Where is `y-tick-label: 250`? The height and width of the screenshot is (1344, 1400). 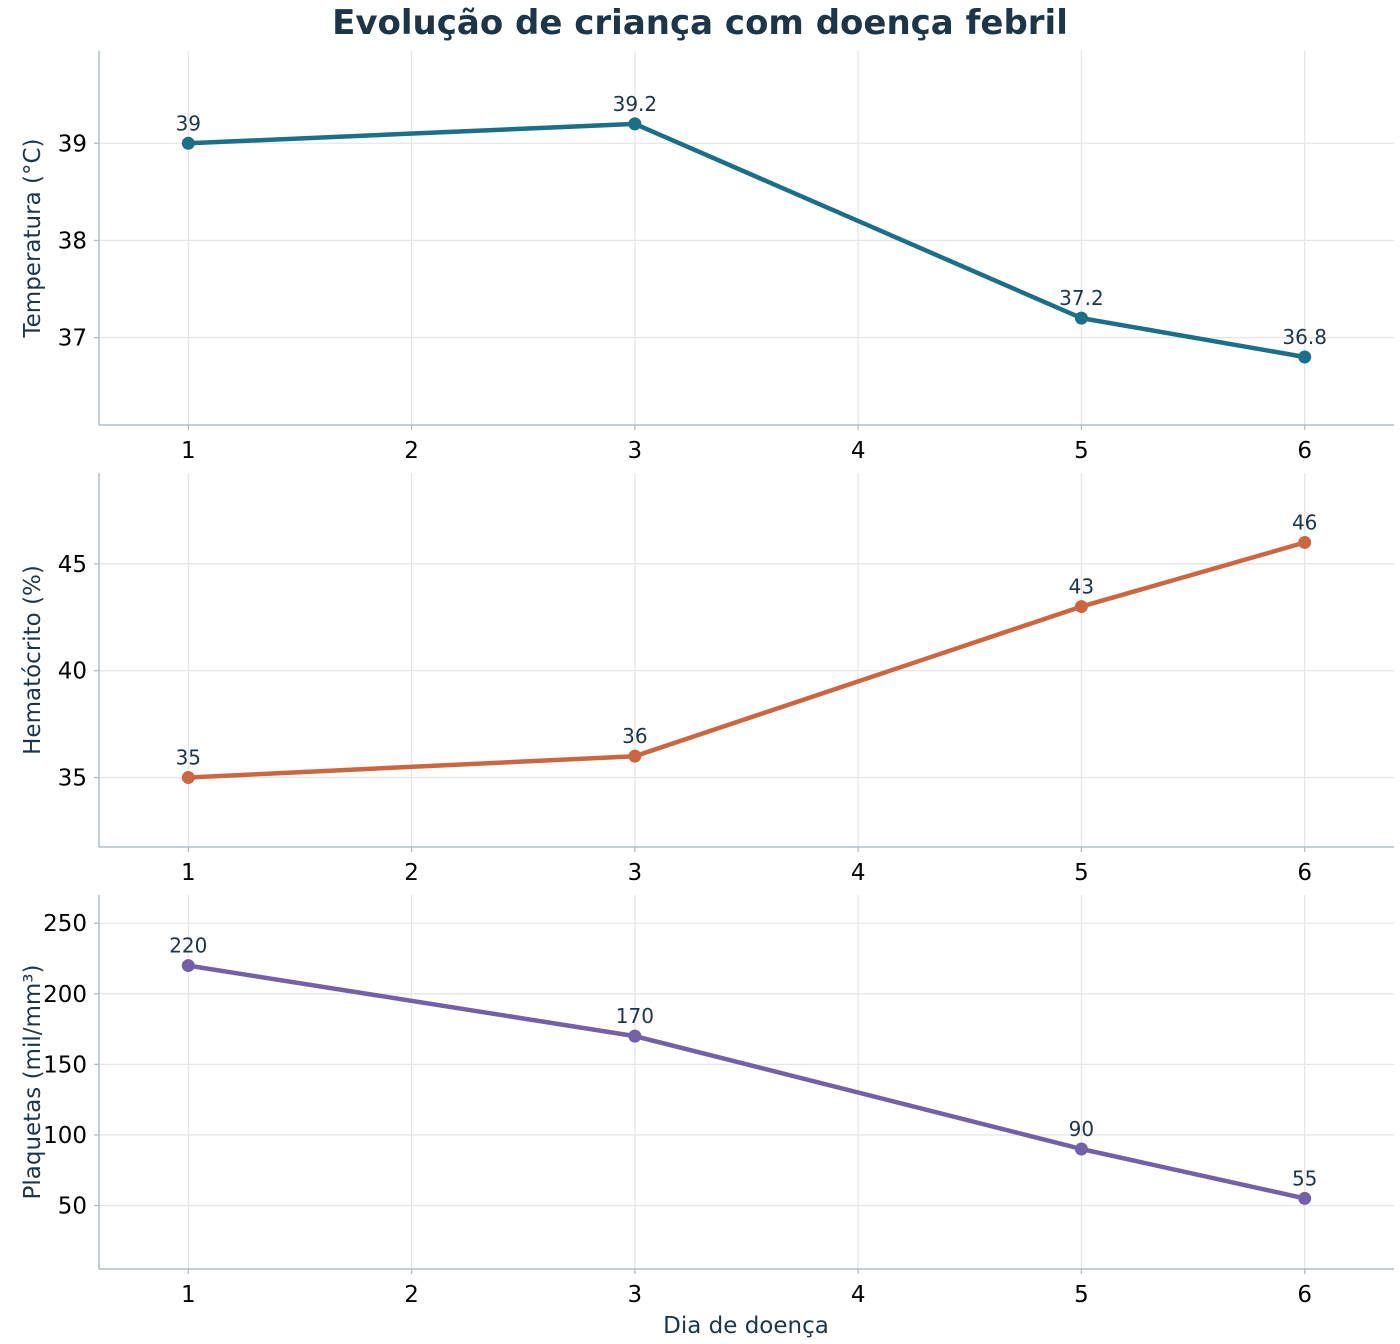
y-tick-label: 250 is located at coordinates (65, 924).